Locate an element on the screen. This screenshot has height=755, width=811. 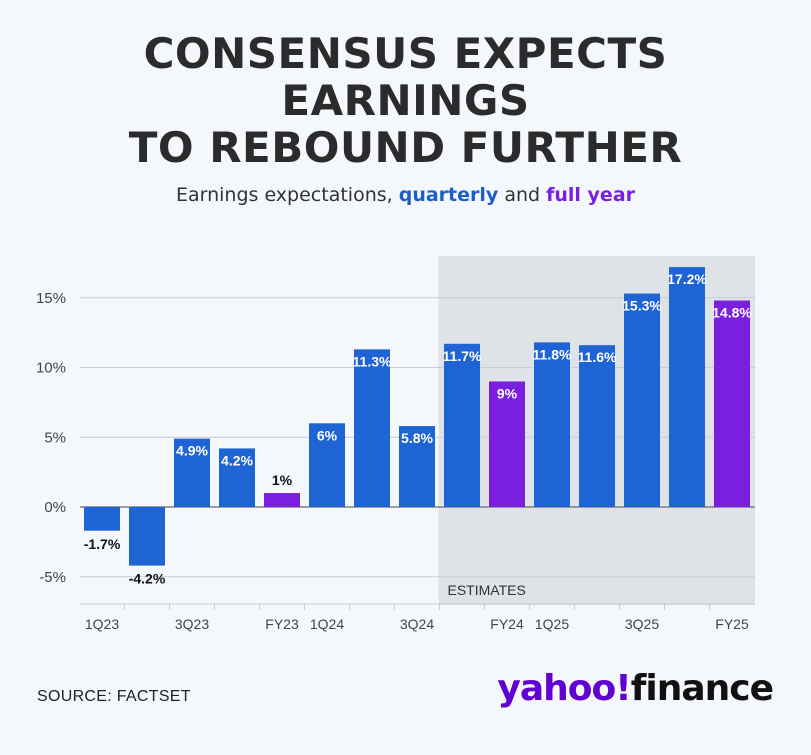
yahoo-finance-logo: yahoo!finance is located at coordinates (635, 688).